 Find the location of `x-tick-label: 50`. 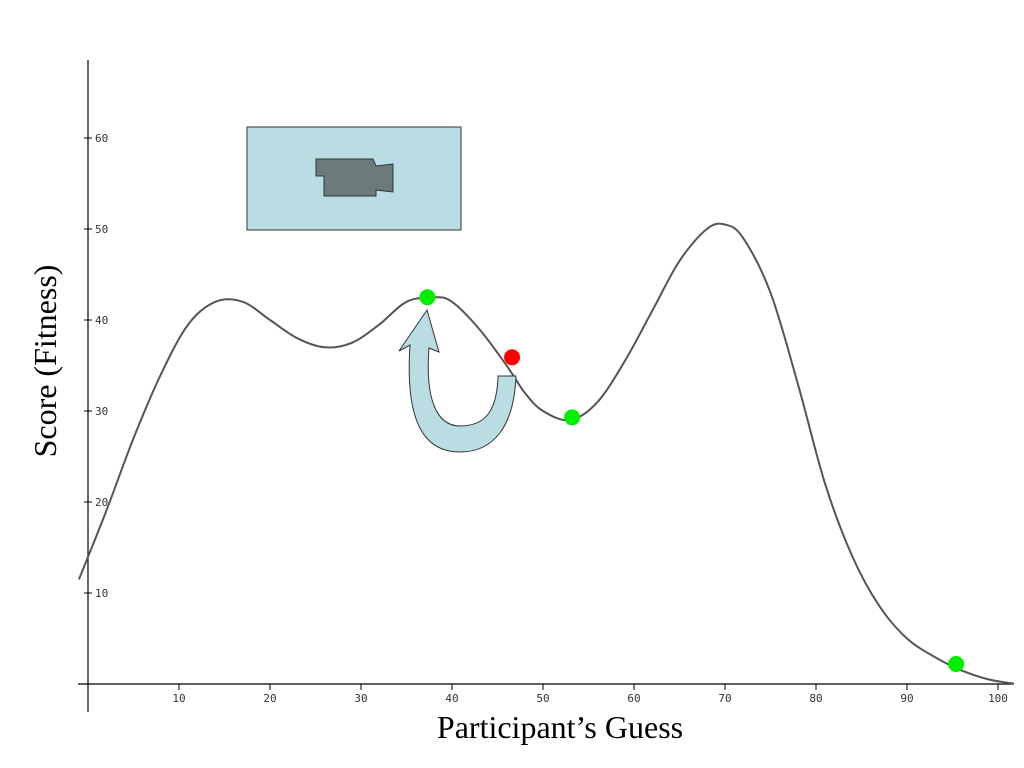

x-tick-label: 50 is located at coordinates (542, 698).